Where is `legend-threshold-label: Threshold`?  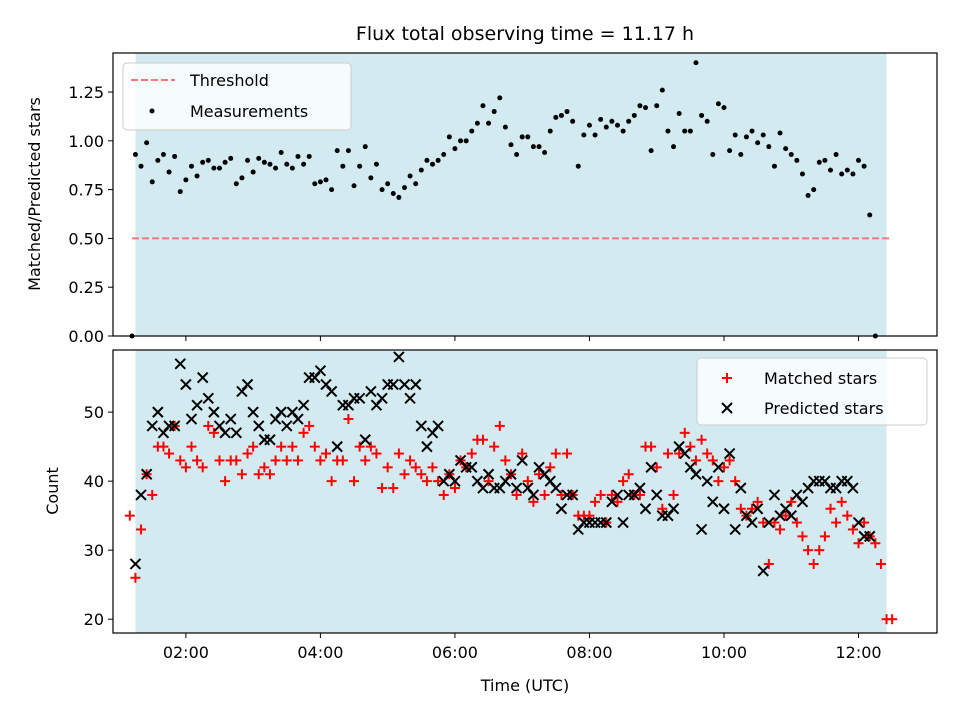 legend-threshold-label: Threshold is located at coordinates (229, 80).